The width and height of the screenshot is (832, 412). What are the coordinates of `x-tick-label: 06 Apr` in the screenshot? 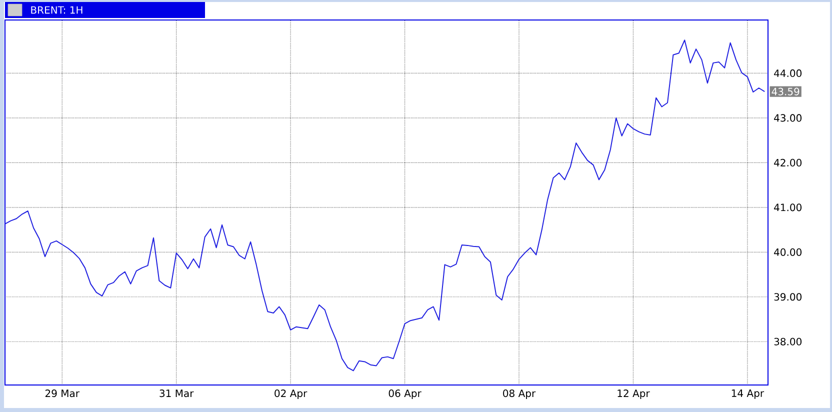 It's located at (405, 395).